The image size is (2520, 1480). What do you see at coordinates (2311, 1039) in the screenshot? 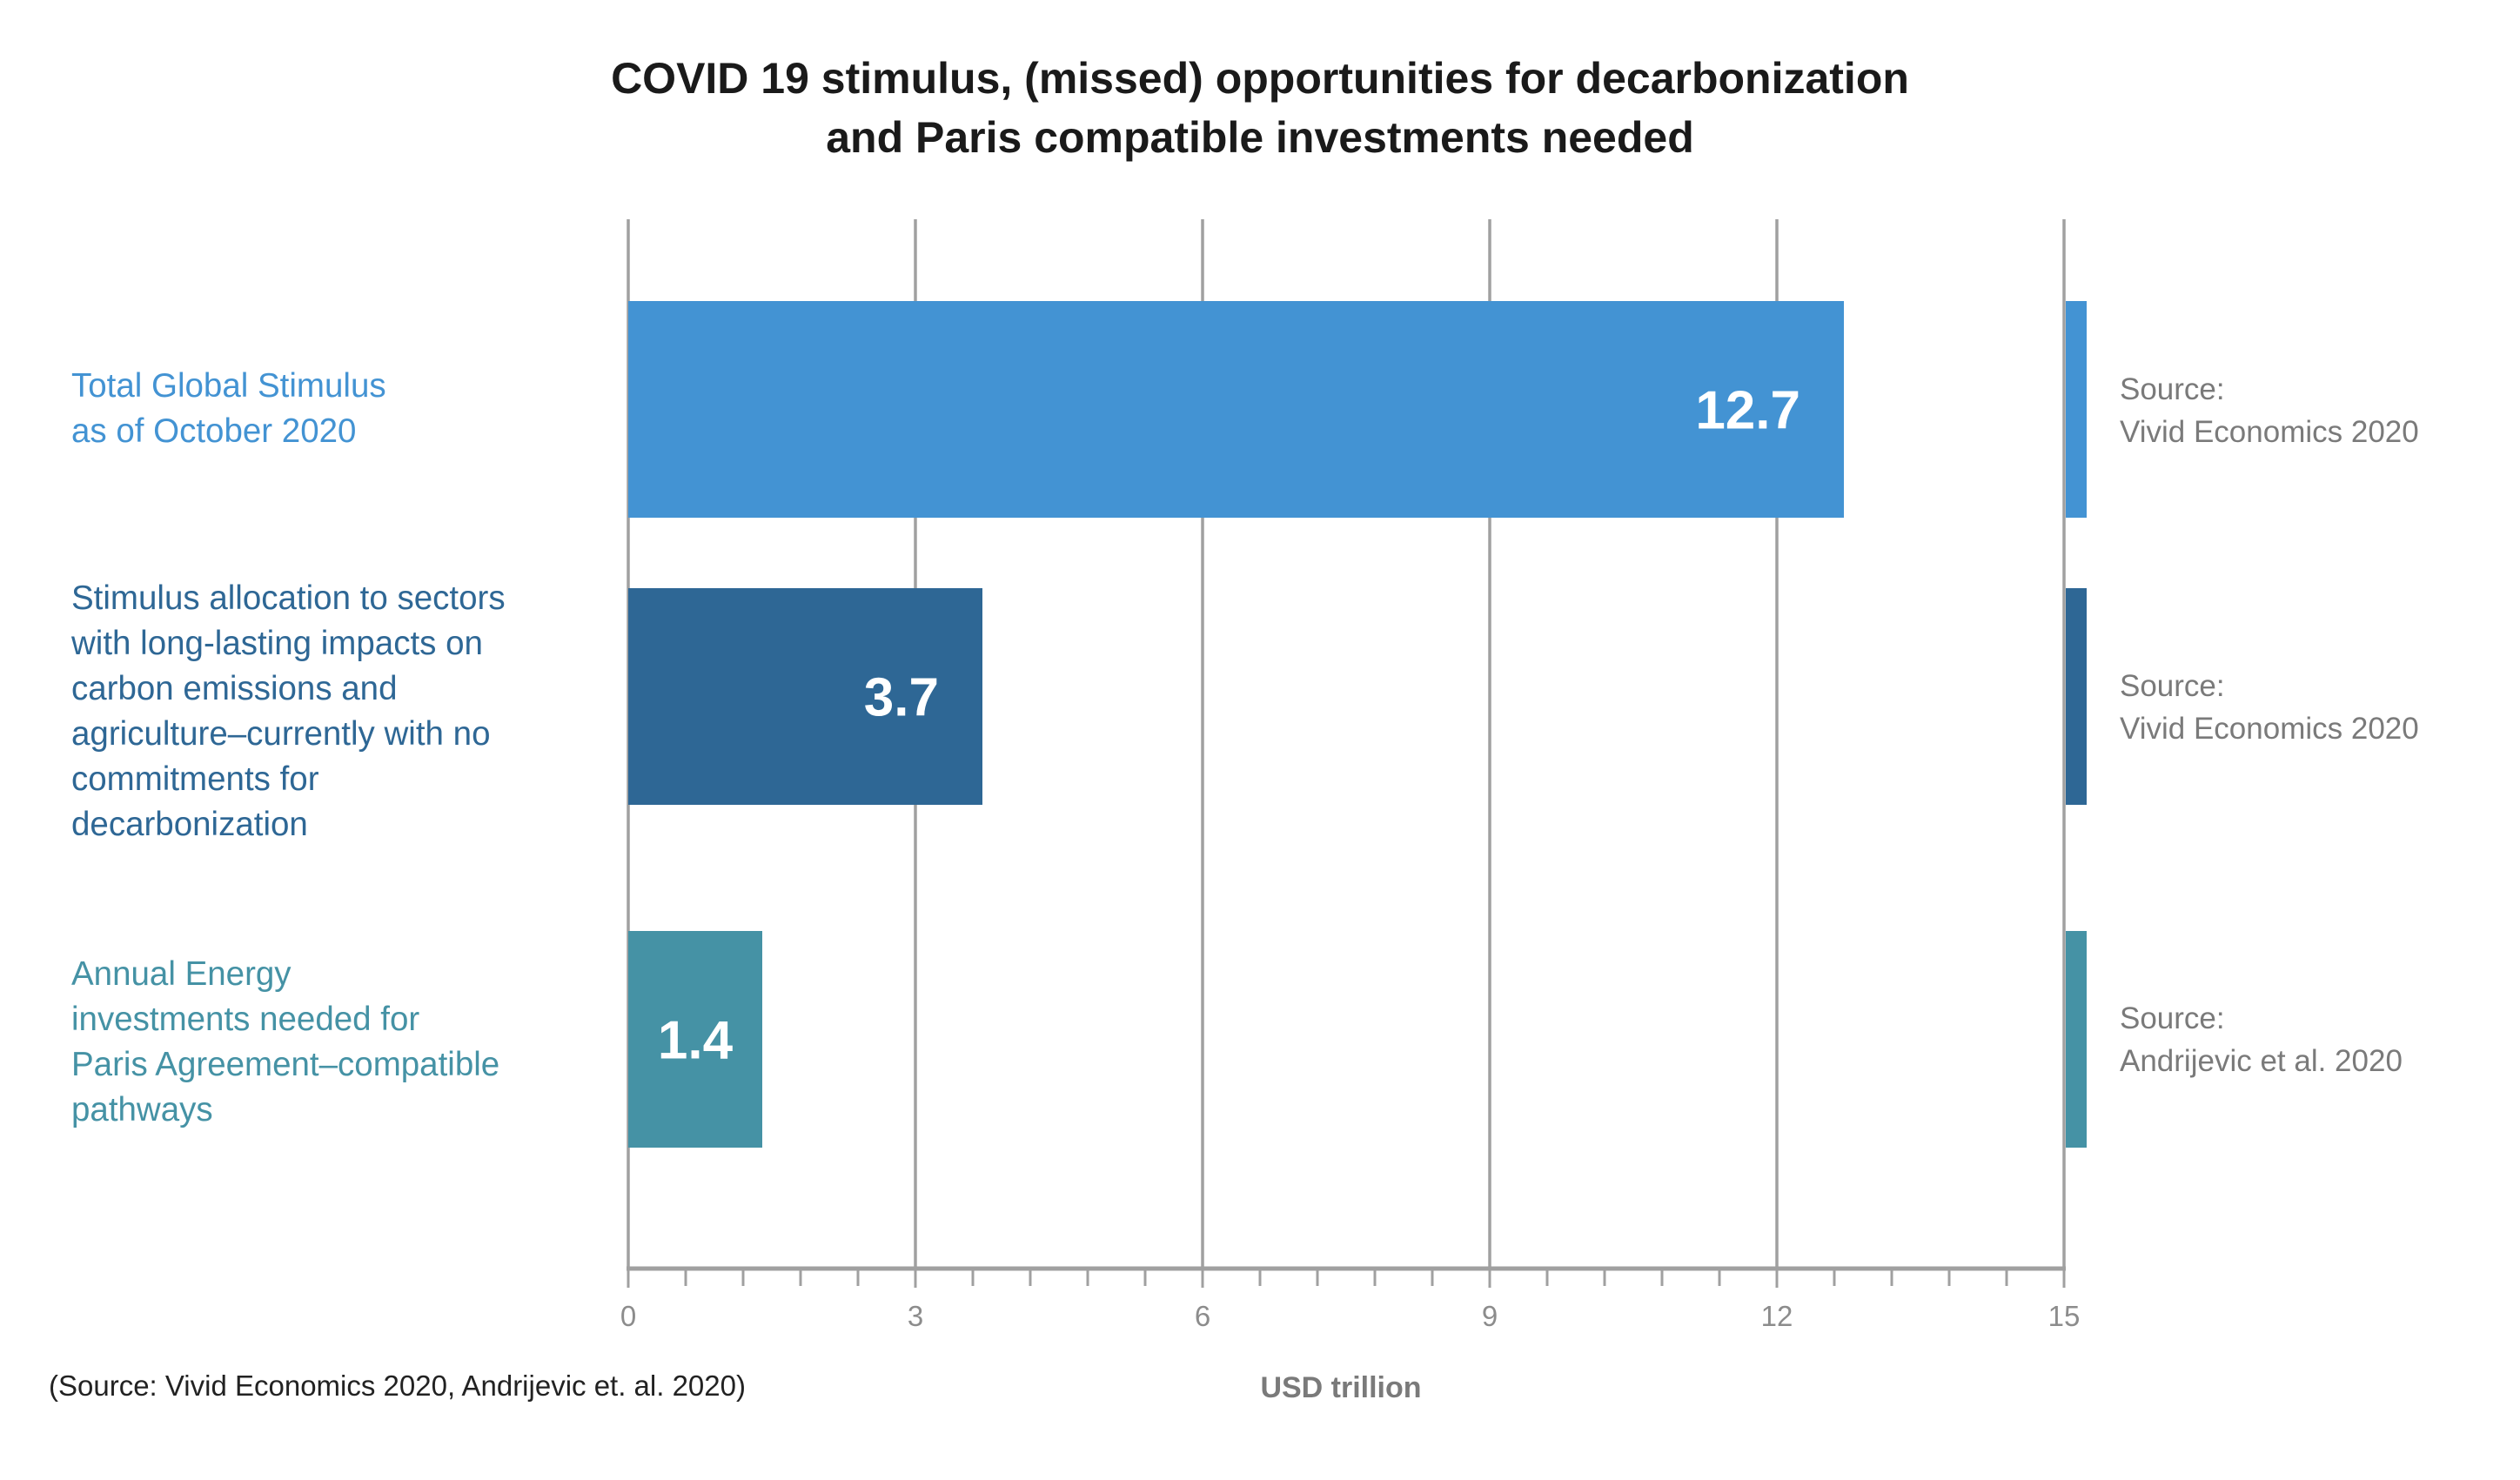
I see `source-label-2: Source: Andrijevic et al. 2020` at bounding box center [2311, 1039].